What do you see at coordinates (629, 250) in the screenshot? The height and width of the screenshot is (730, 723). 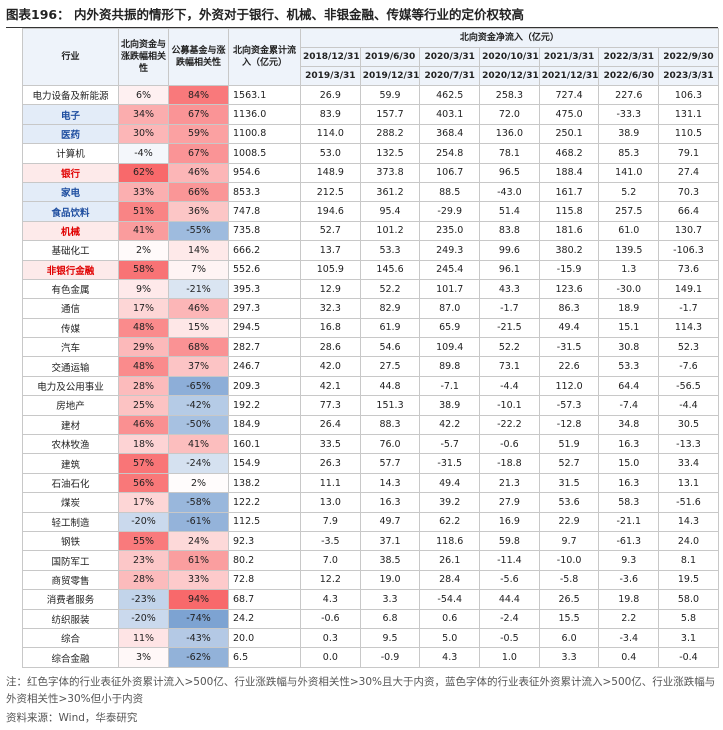 I see `table-cell: 139.5` at bounding box center [629, 250].